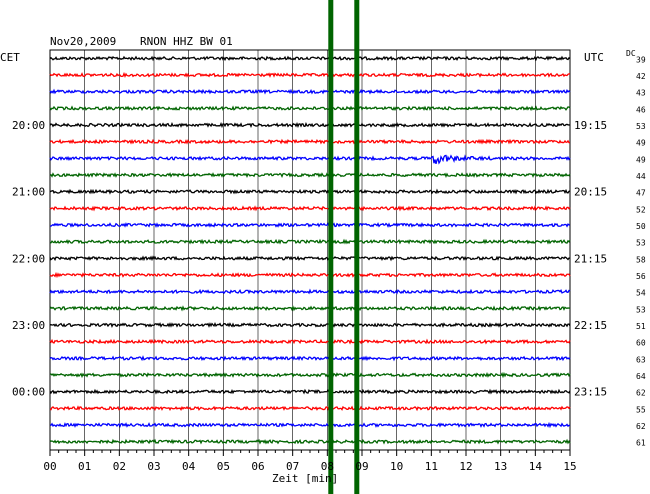 The image size is (650, 494). What do you see at coordinates (431, 466) in the screenshot?
I see `x-tick-label: 11` at bounding box center [431, 466].